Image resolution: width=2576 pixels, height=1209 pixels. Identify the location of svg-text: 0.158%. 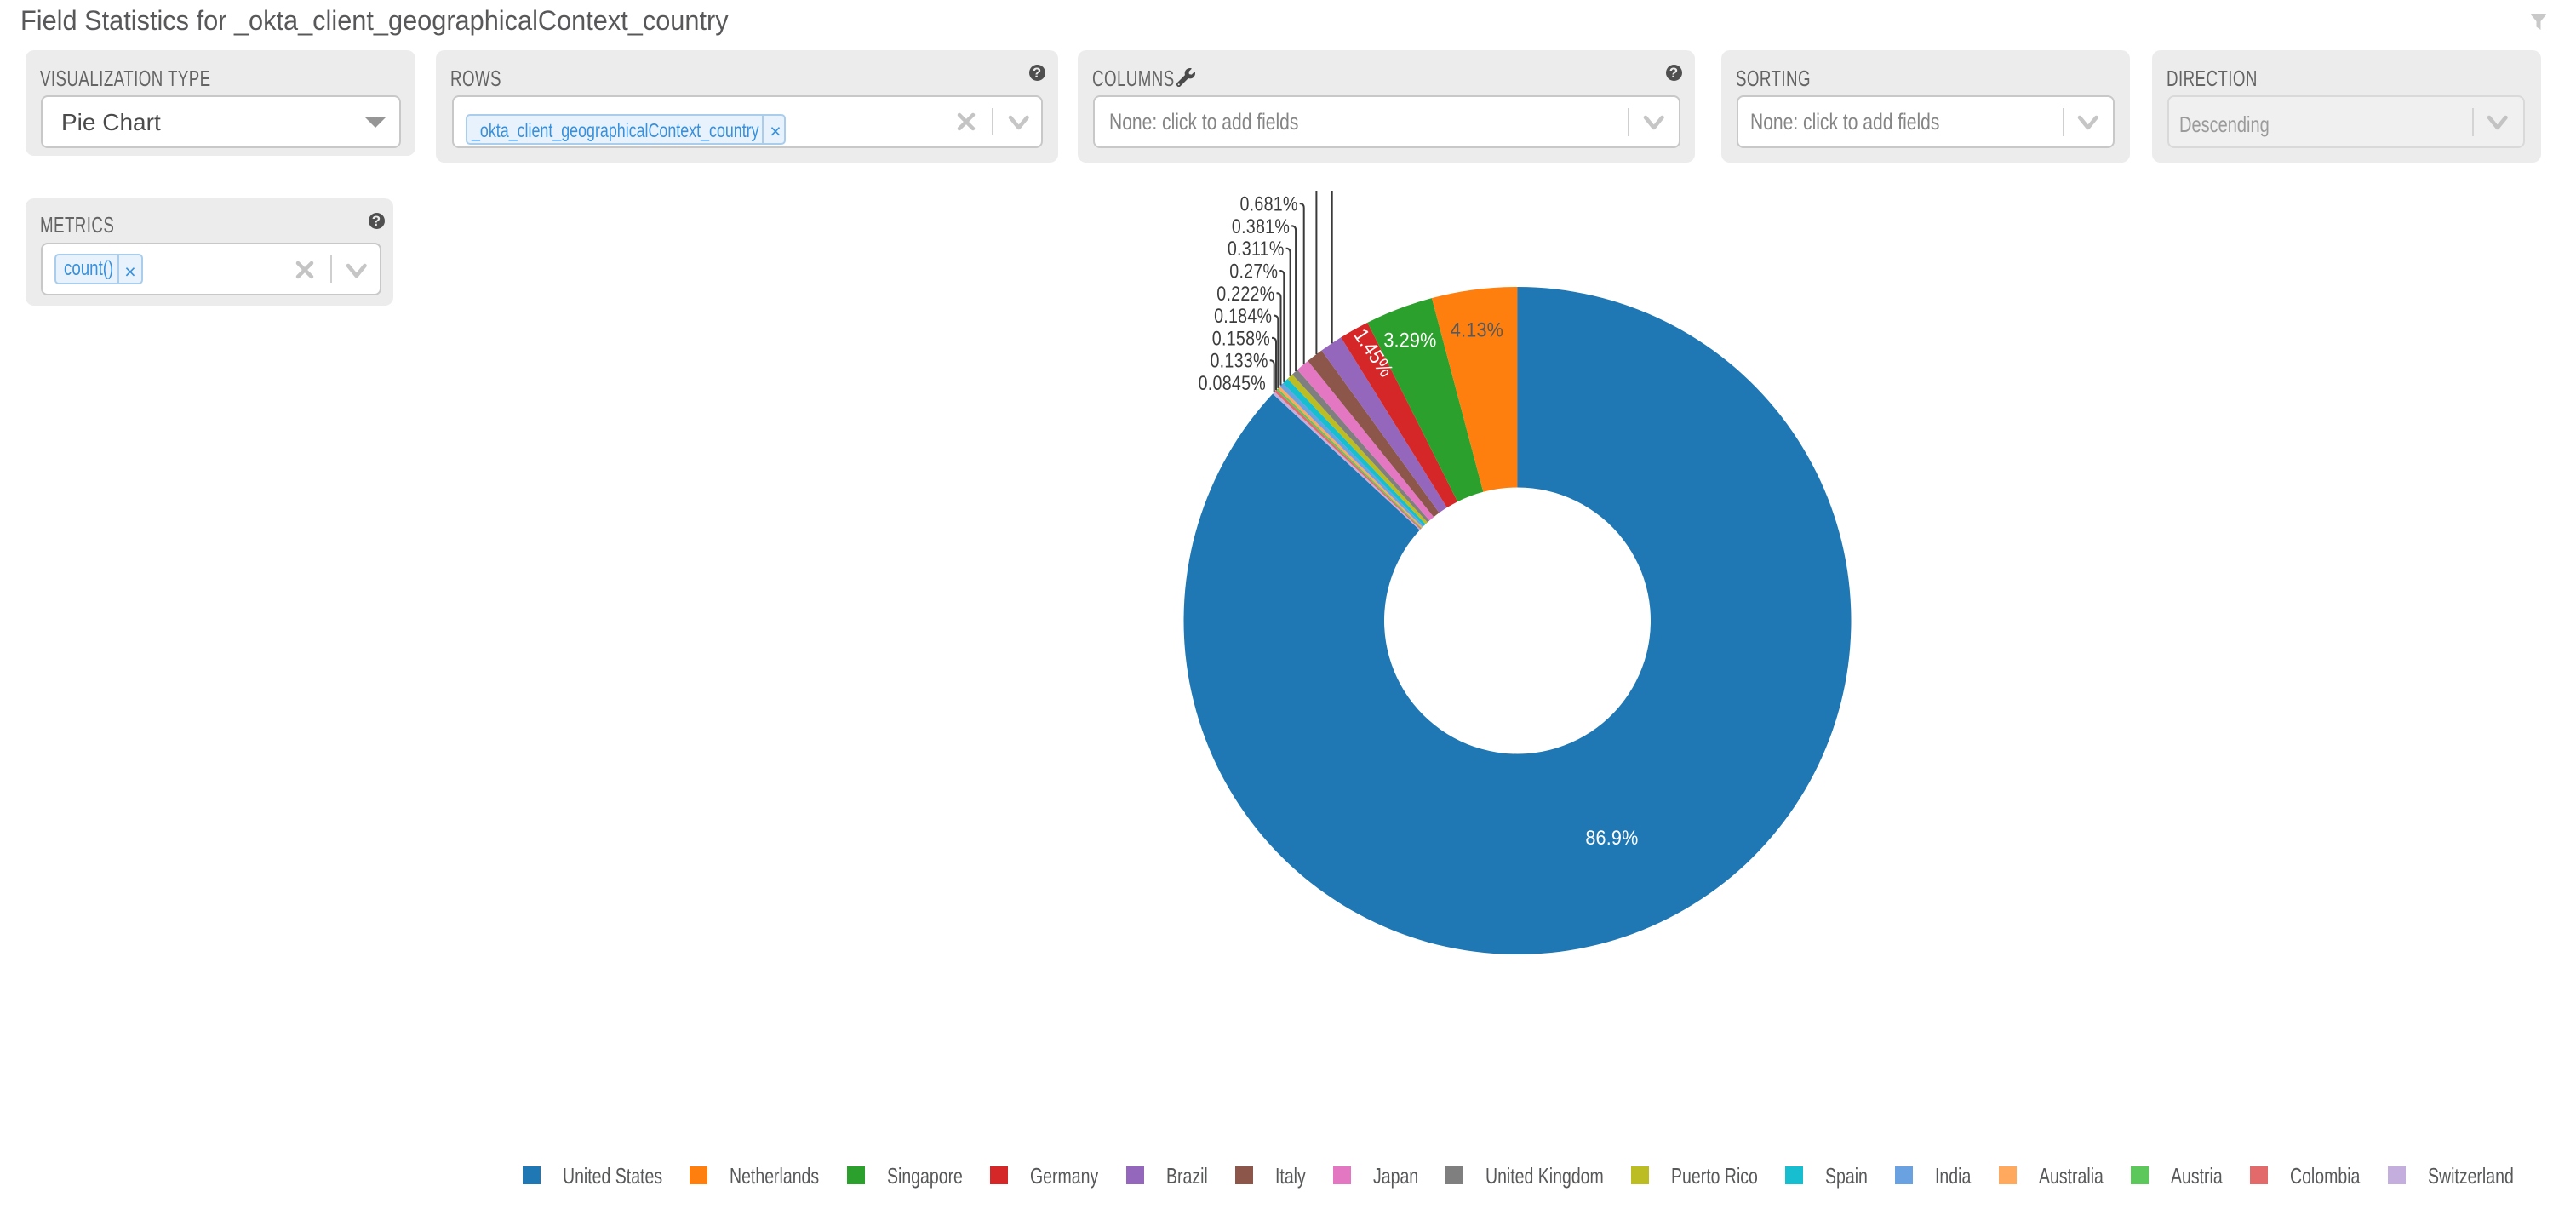
(1241, 338).